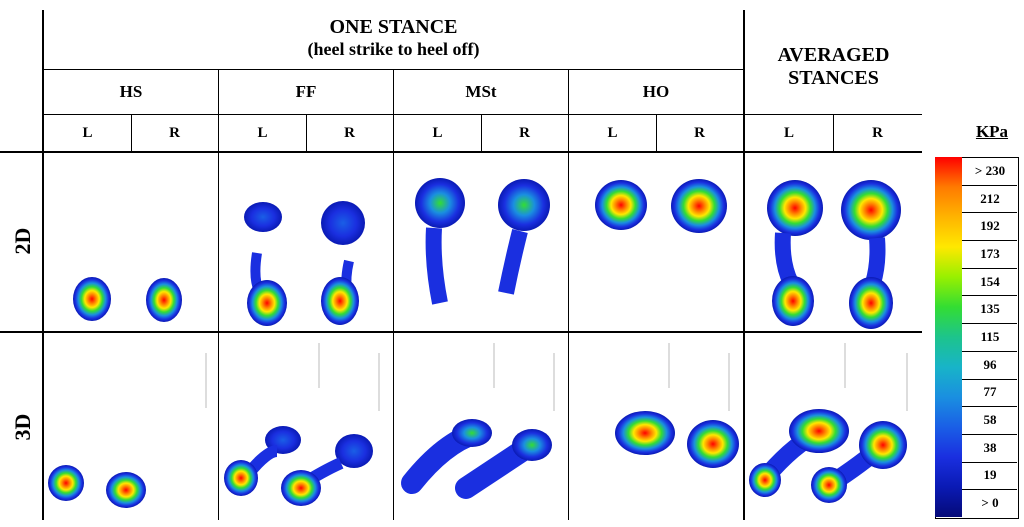 The image size is (1024, 527). Describe the element at coordinates (990, 309) in the screenshot. I see `legend-label: 135` at that location.